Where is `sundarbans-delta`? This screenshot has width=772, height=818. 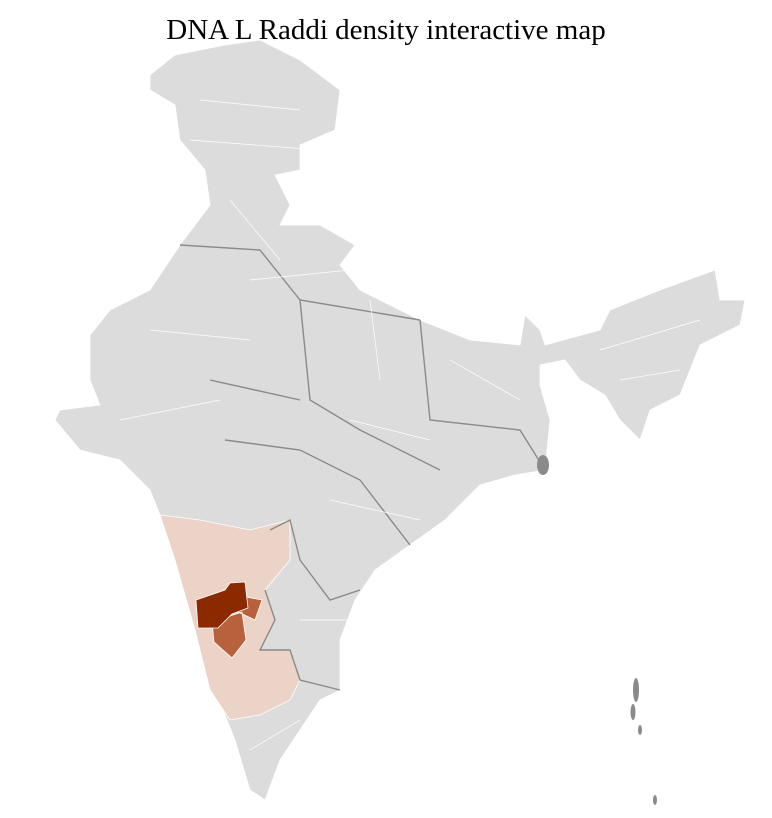 sundarbans-delta is located at coordinates (543, 465).